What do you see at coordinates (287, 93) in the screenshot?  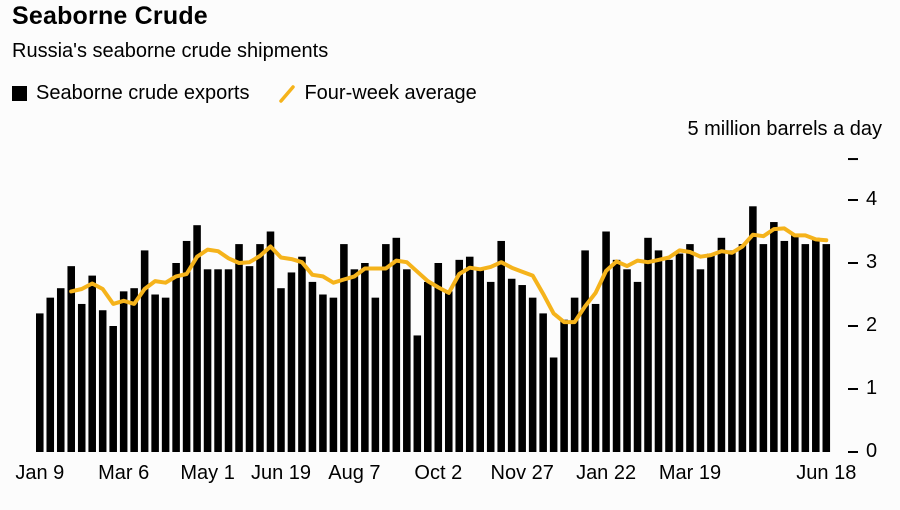 I see `line-swatch-icon` at bounding box center [287, 93].